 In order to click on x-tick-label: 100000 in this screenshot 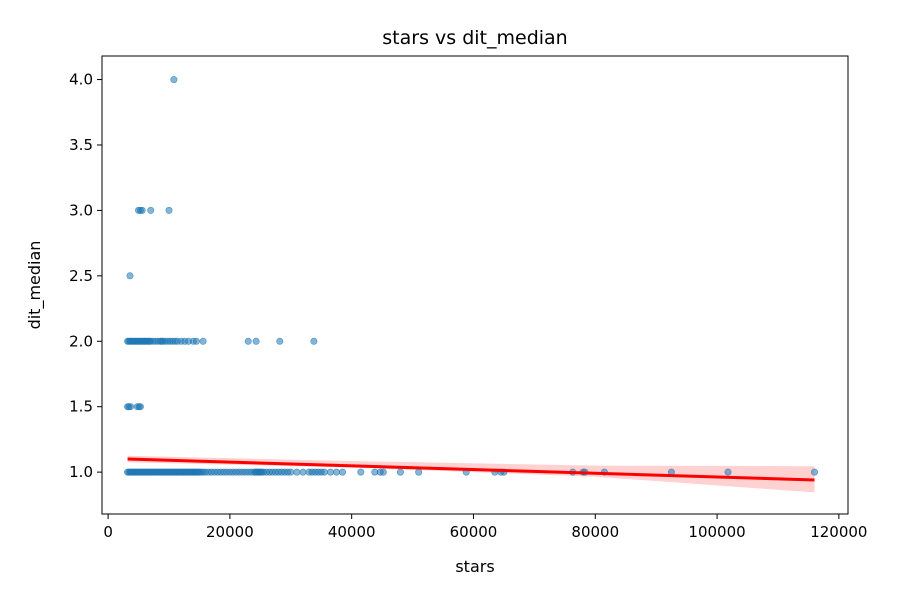, I will do `click(716, 532)`.